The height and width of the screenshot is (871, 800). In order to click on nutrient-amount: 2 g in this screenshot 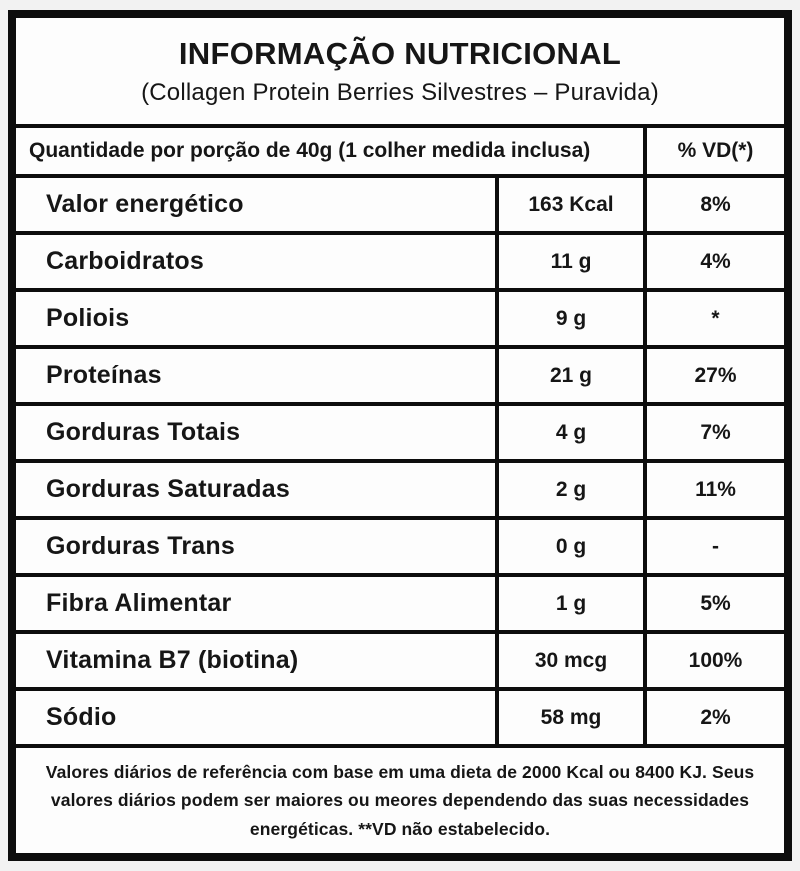, I will do `click(569, 489)`.